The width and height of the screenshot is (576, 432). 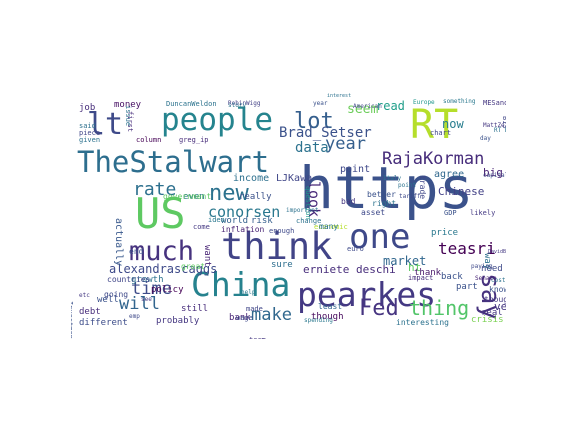 I want to click on word-senate: Senate, so click(x=486, y=278).